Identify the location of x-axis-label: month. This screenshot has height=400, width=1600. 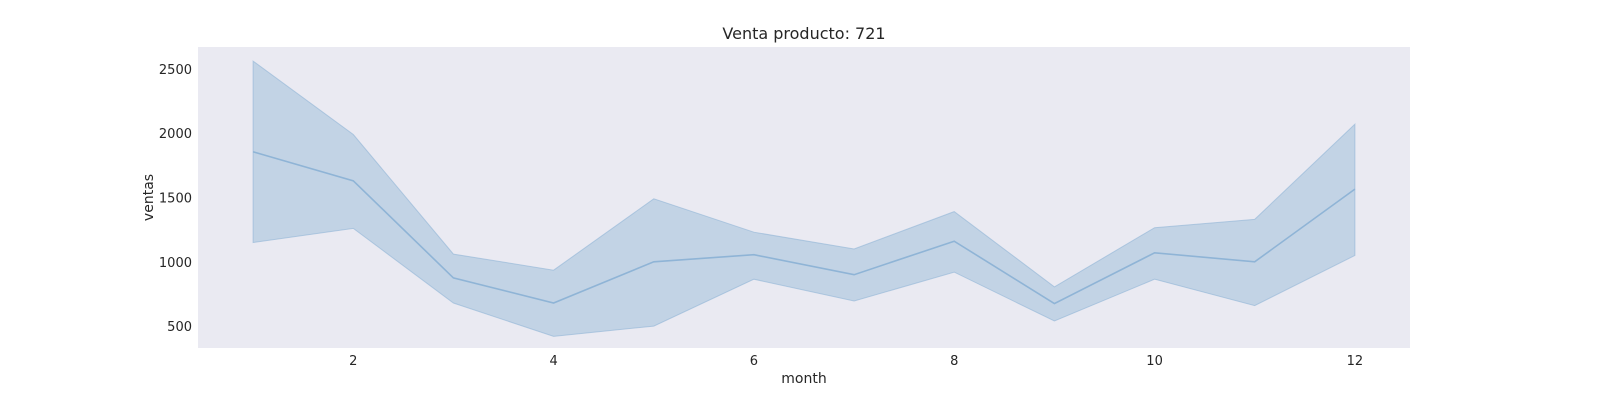
(803, 379).